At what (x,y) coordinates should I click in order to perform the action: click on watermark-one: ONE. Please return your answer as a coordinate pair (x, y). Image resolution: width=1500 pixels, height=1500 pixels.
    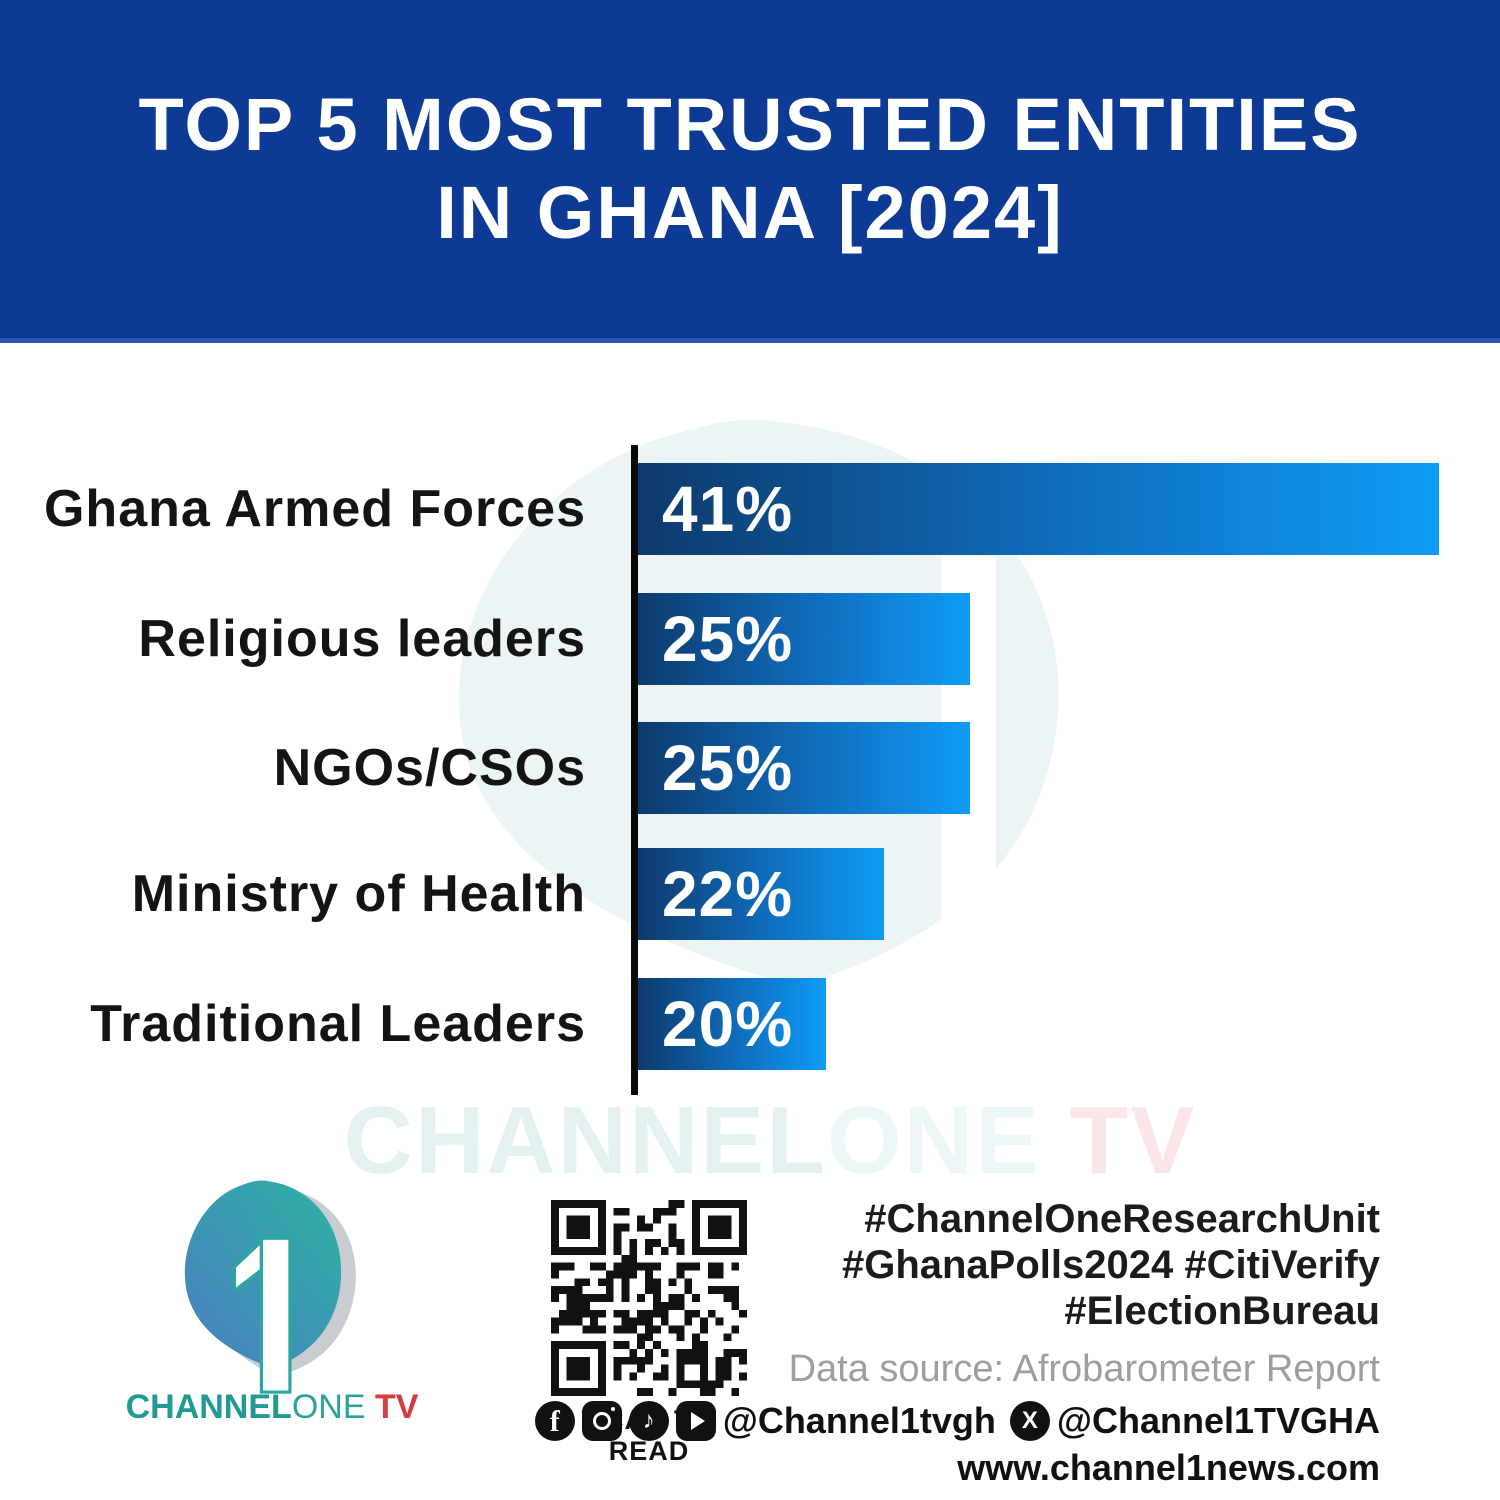
    Looking at the image, I should click on (933, 1140).